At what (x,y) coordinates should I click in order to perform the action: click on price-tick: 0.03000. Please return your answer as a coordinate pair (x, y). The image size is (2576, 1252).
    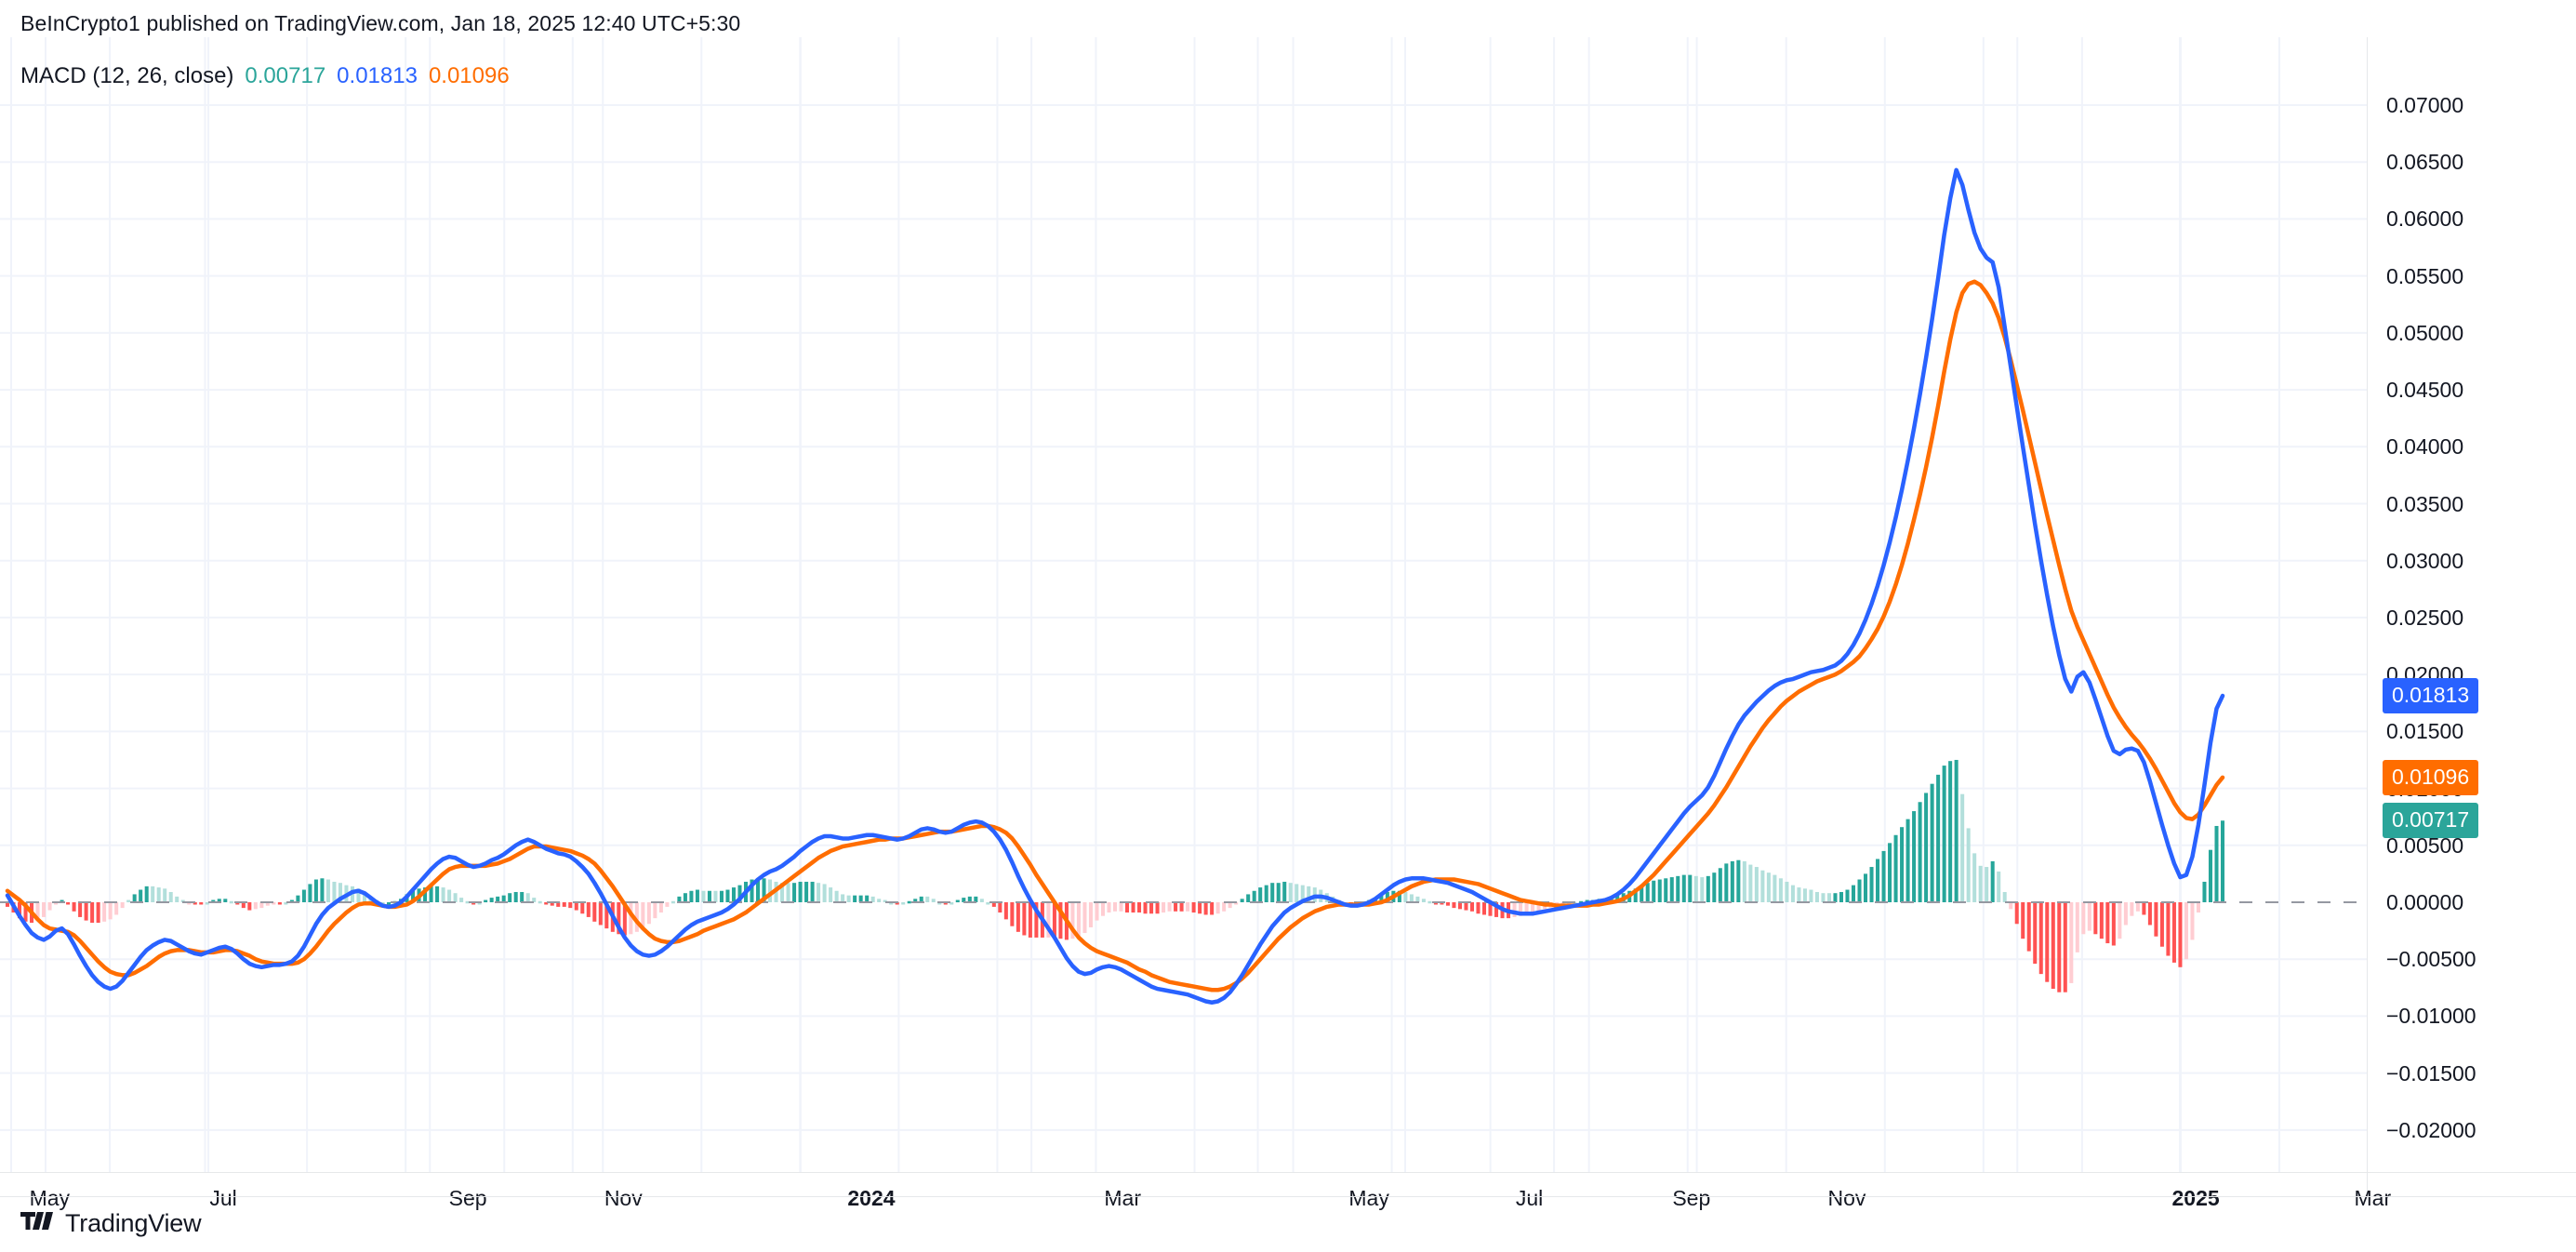
    Looking at the image, I should click on (2425, 560).